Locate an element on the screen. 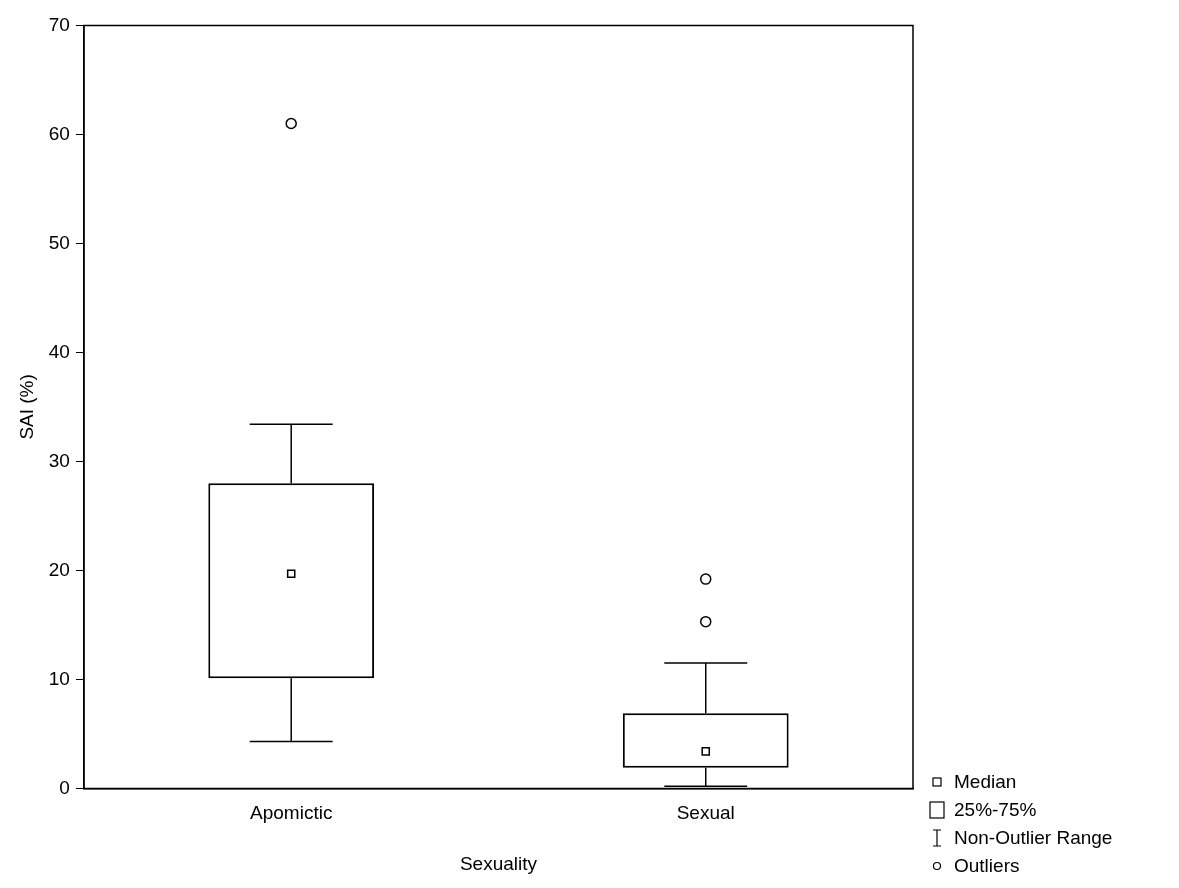  y-axis-title: SAI (%) is located at coordinates (26, 407).